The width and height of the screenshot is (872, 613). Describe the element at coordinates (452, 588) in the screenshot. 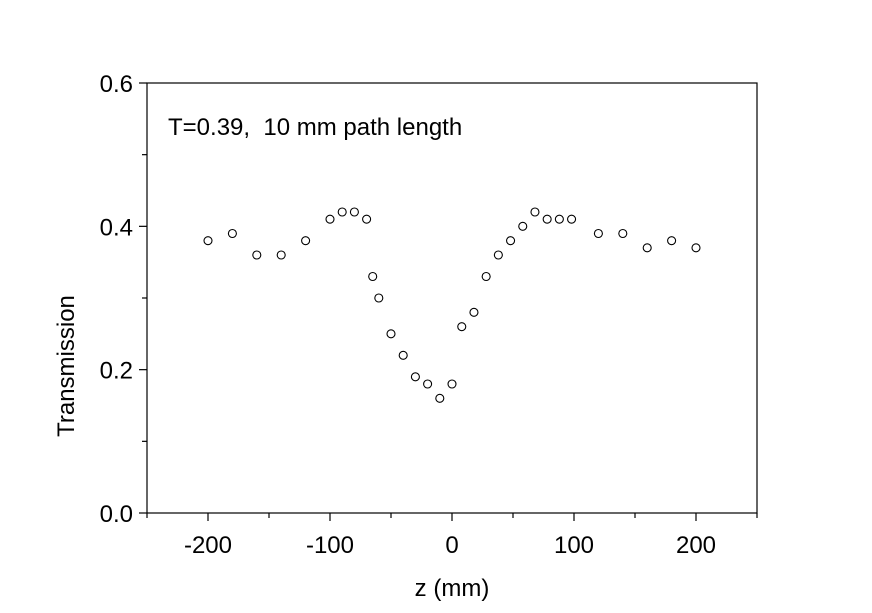

I see `x-axis-title: z (mm)` at that location.